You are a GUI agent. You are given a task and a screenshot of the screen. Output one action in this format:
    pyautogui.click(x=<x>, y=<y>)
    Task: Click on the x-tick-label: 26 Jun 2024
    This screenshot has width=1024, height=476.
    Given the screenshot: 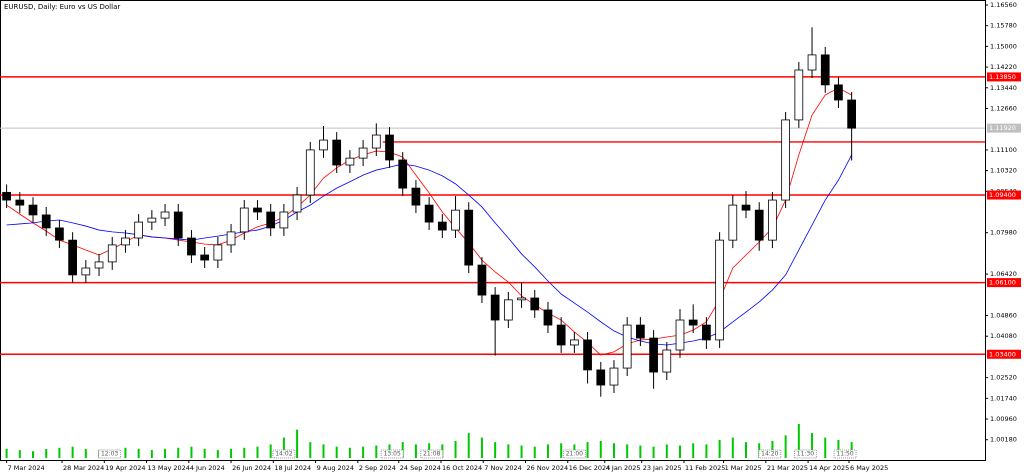 What is the action you would take?
    pyautogui.click(x=251, y=468)
    